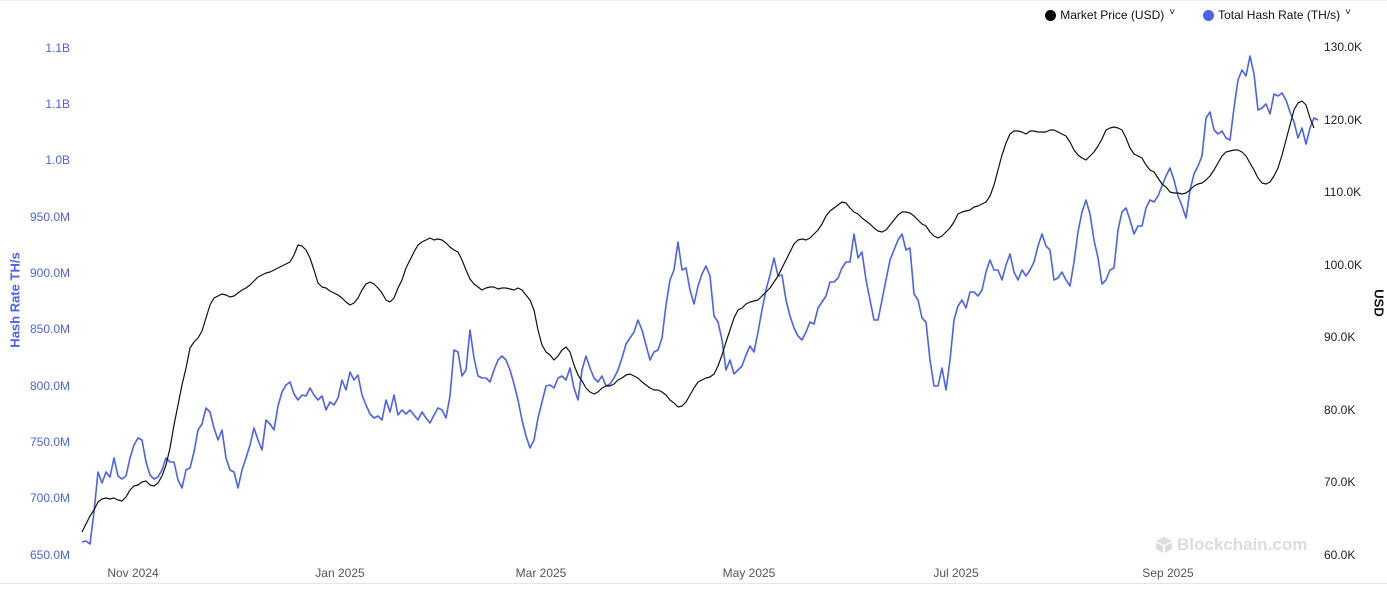 This screenshot has width=1387, height=599. I want to click on left-tick: 1.0B, so click(57, 160).